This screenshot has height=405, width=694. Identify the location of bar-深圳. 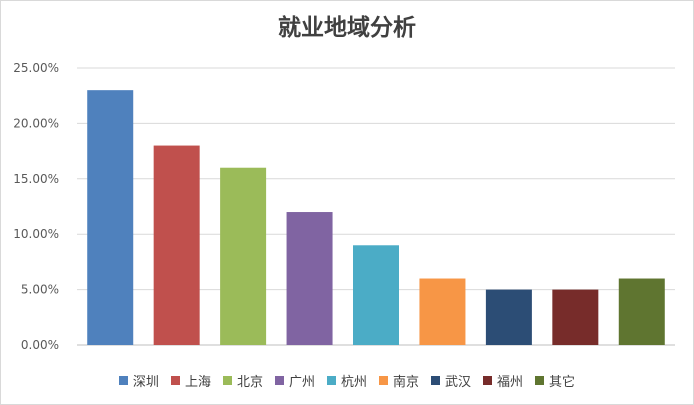
(110, 217).